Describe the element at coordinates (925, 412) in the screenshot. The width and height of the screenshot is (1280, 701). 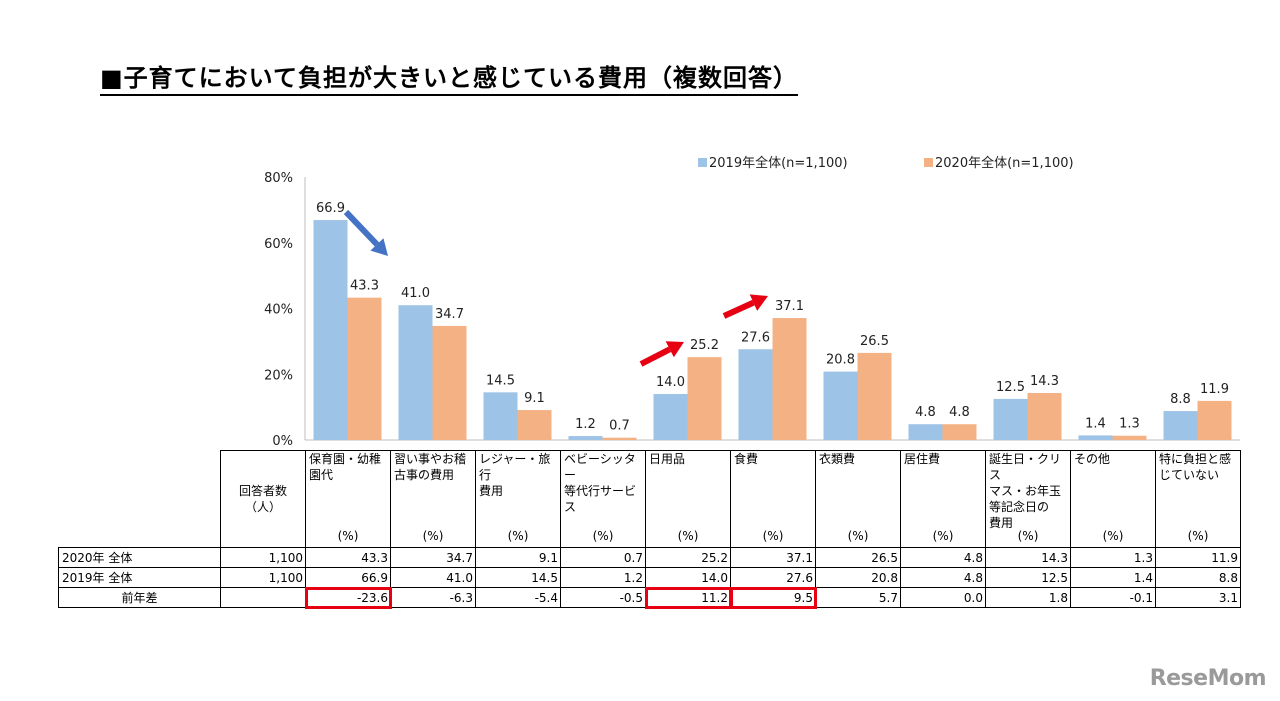
I see `data-label: 4.8` at that location.